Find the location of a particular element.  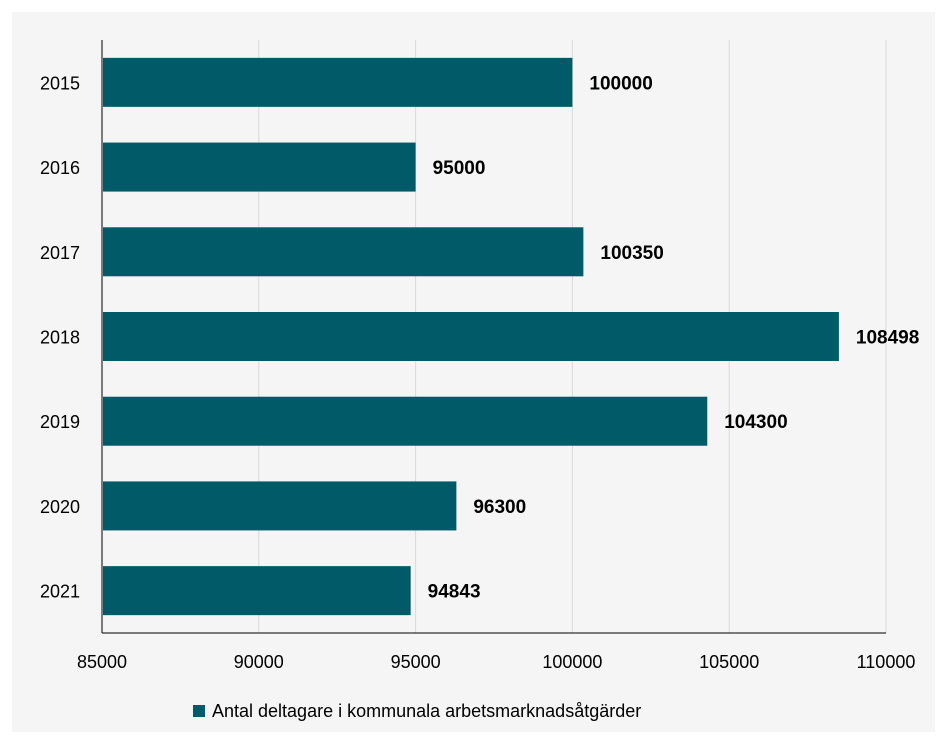

y-category-label: 2021 is located at coordinates (60, 592).